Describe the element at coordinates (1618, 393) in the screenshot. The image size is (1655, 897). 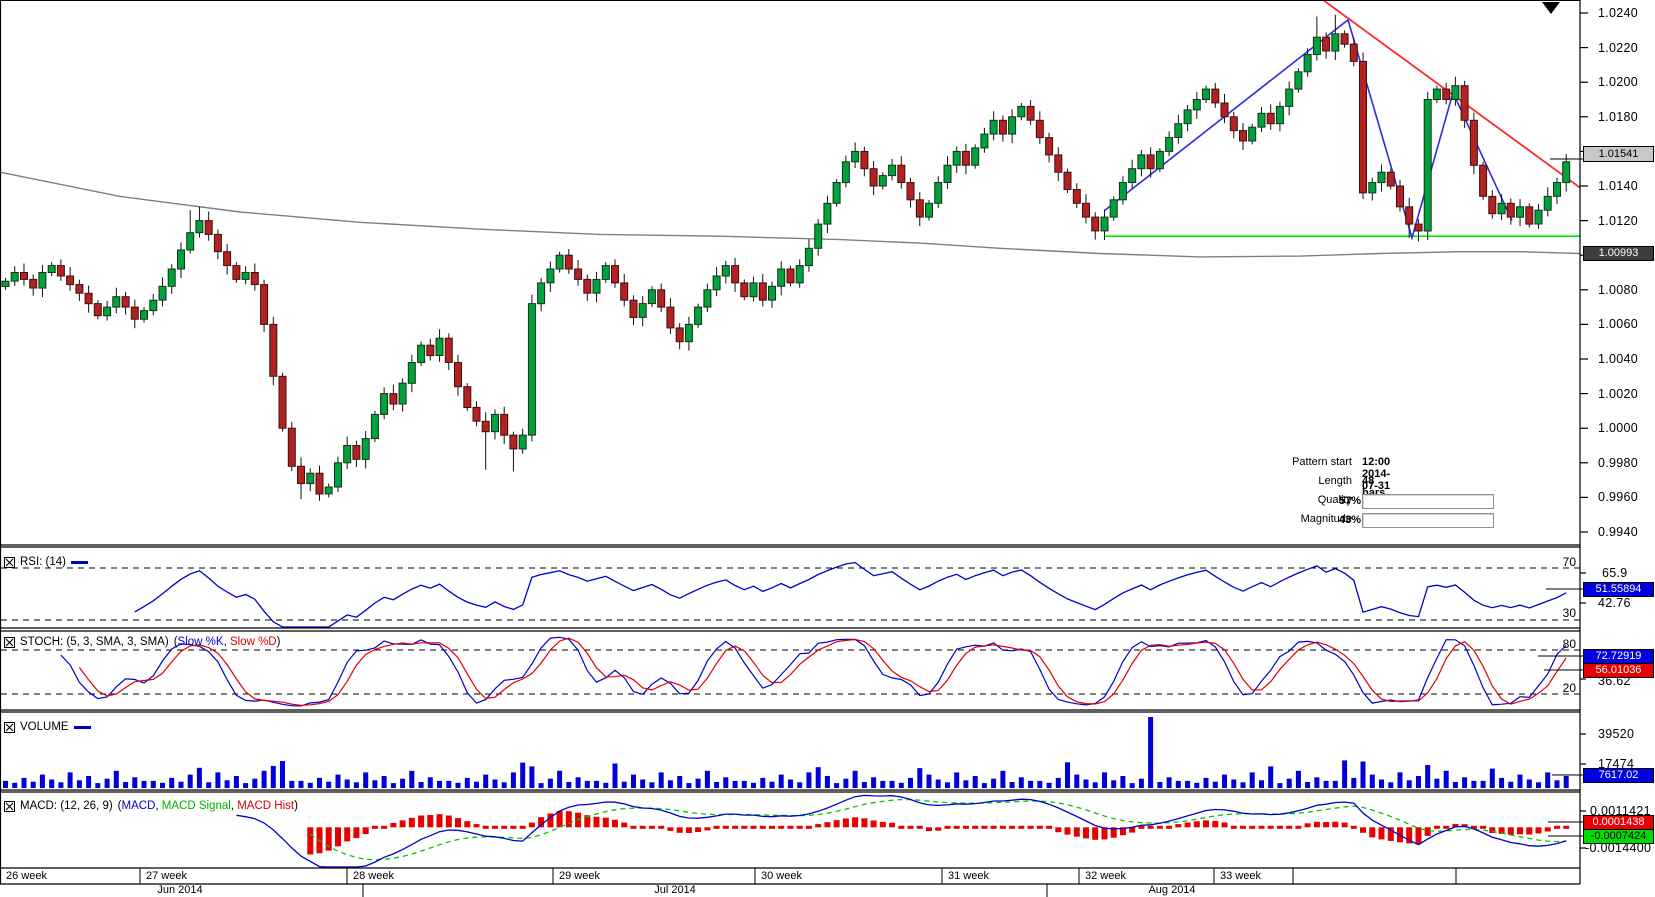
I see `price-tick-label: 1.0020` at that location.